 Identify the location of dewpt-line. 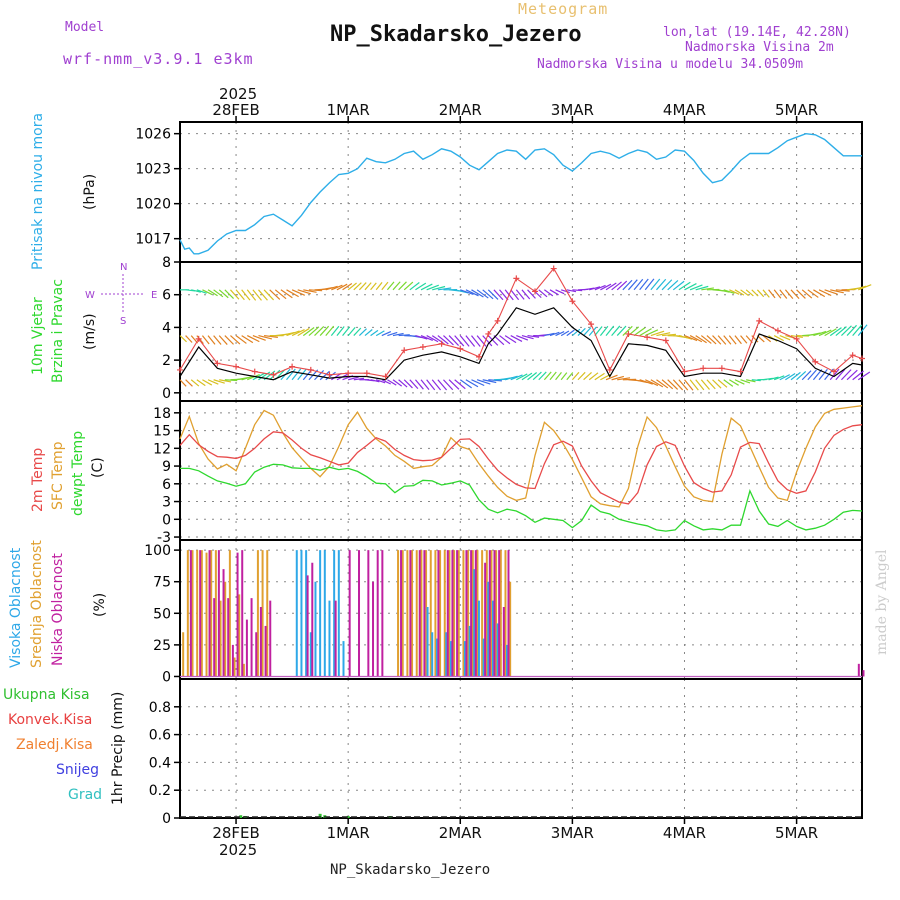
(521, 497).